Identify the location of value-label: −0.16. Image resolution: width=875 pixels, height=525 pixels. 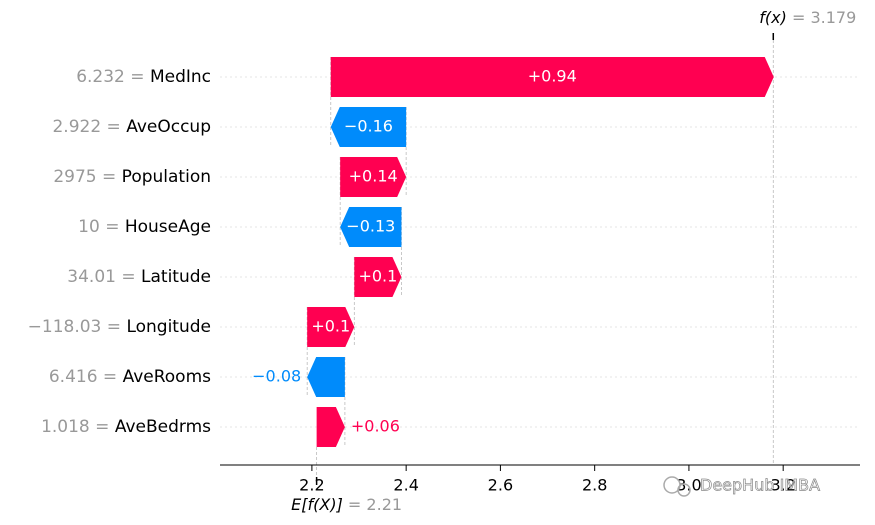
(368, 126).